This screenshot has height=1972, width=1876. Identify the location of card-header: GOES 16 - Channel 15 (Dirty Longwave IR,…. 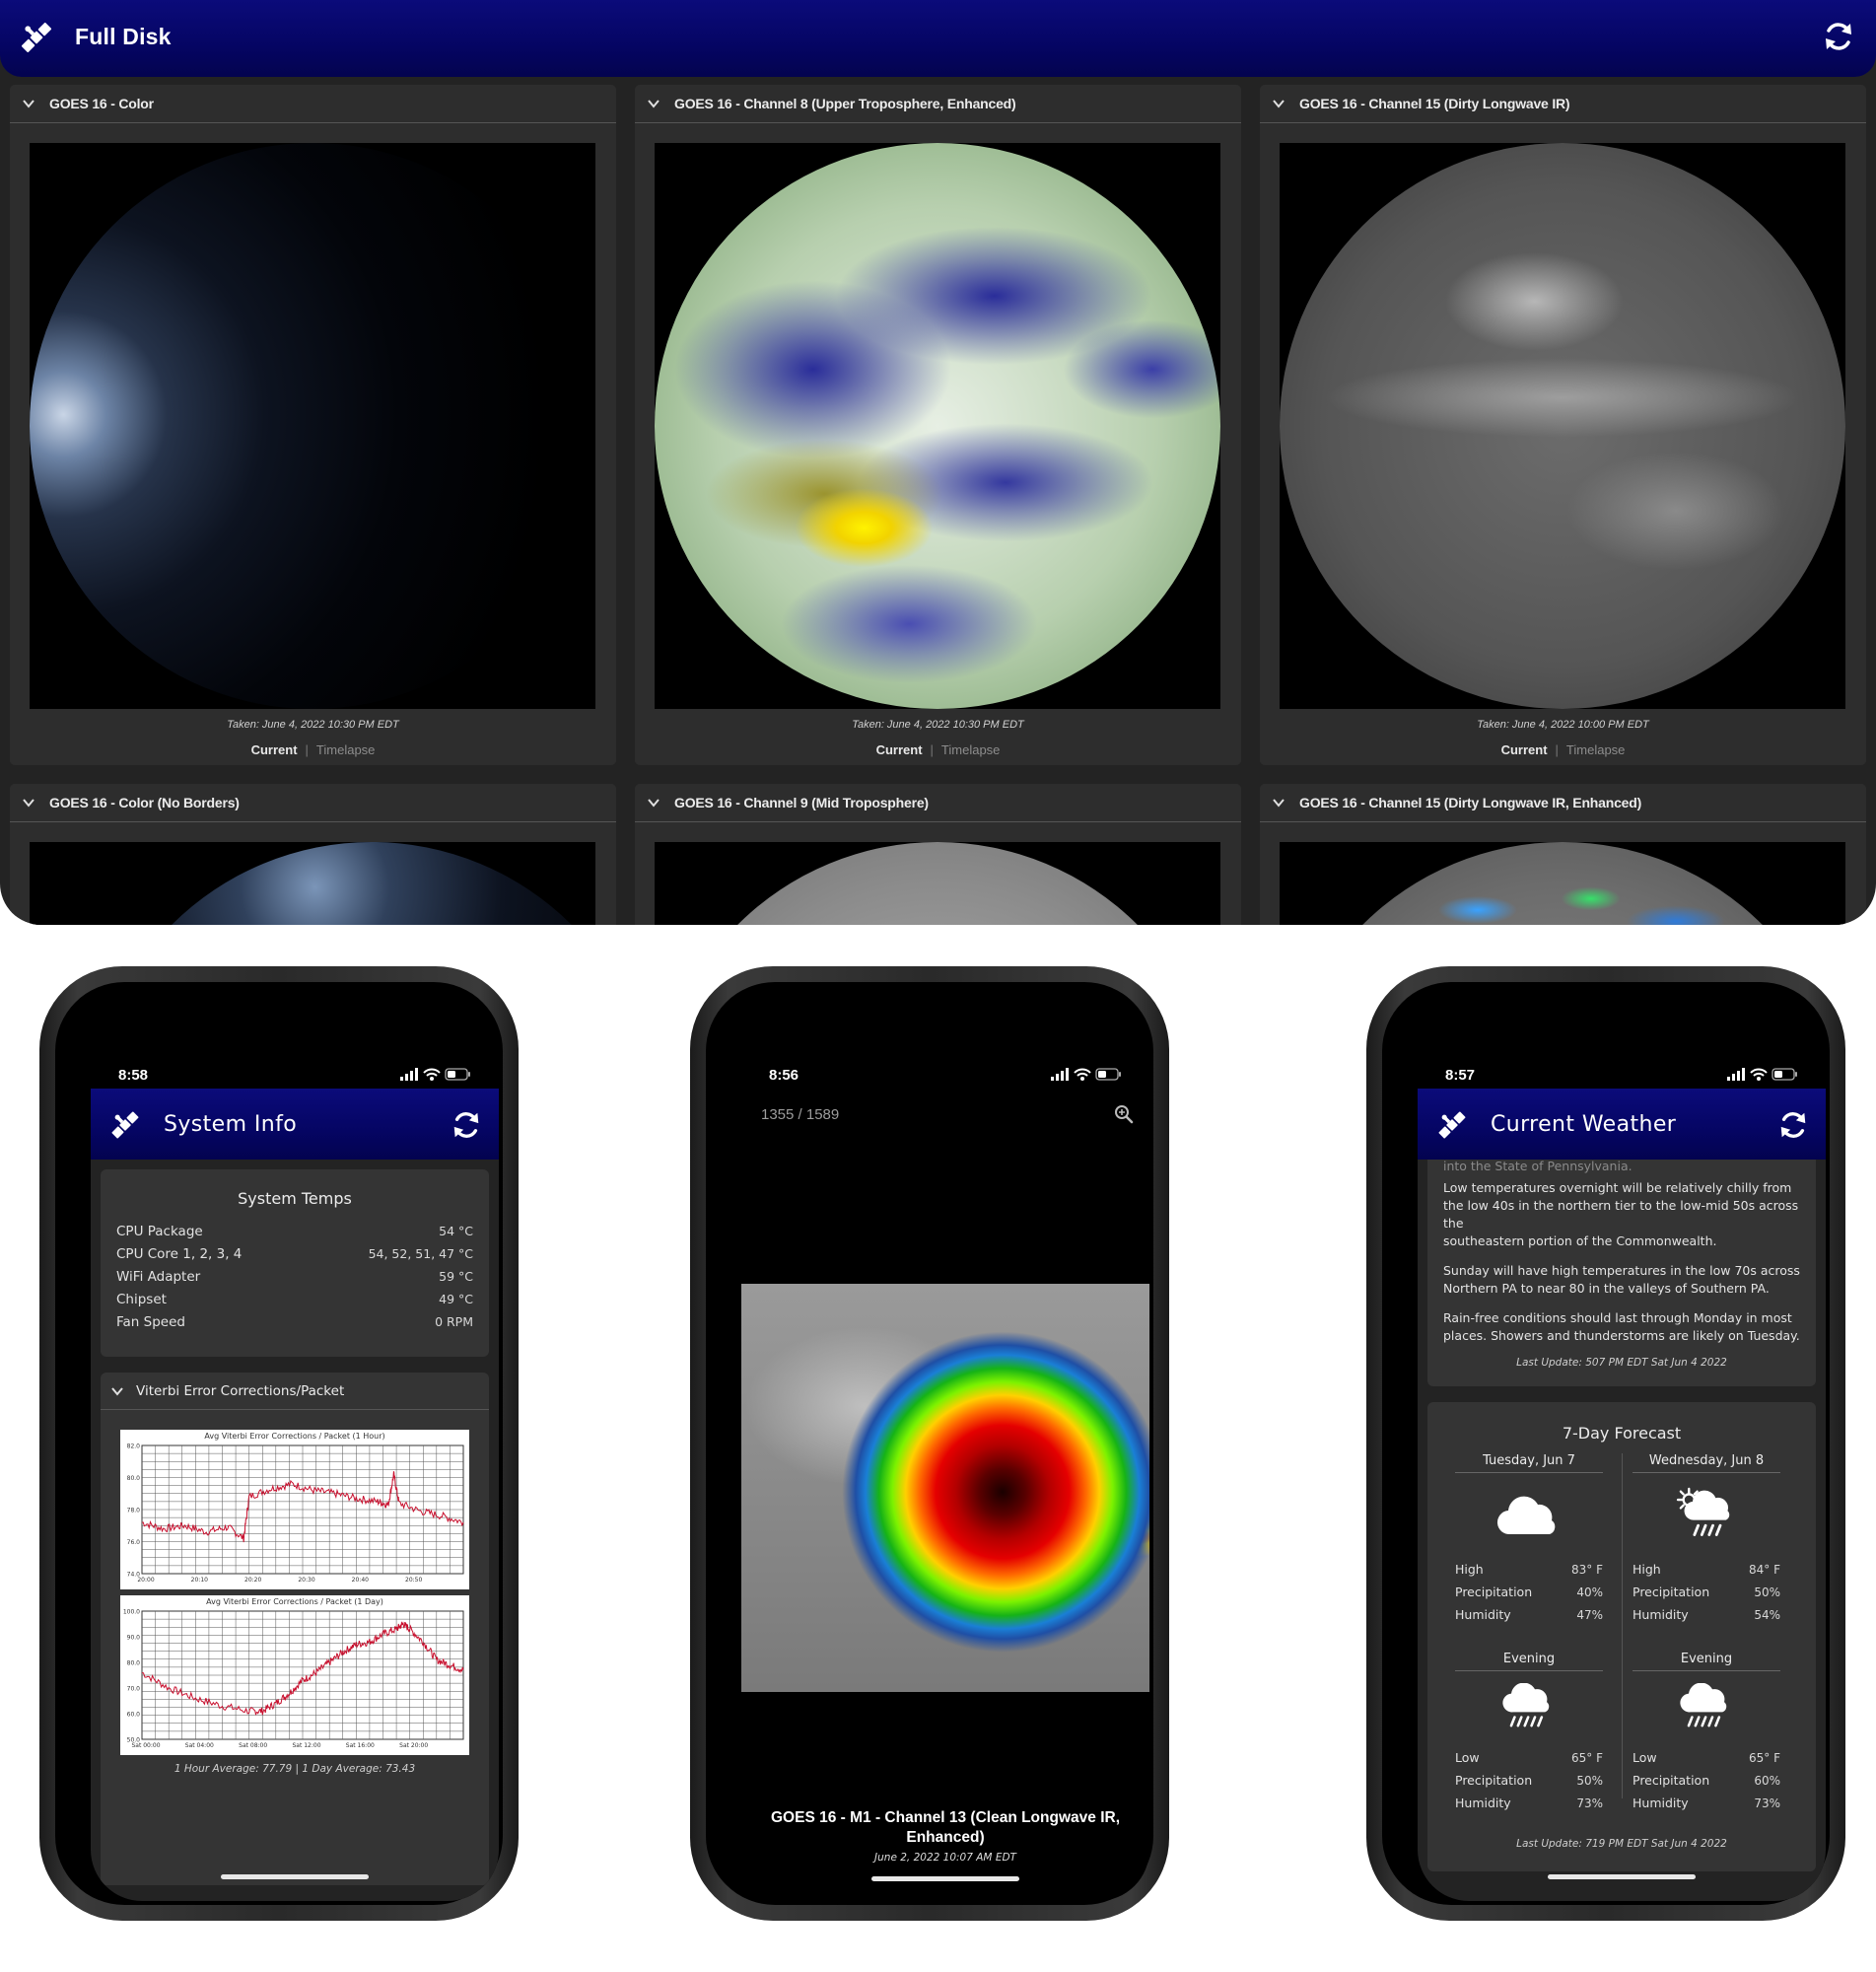
(1563, 803).